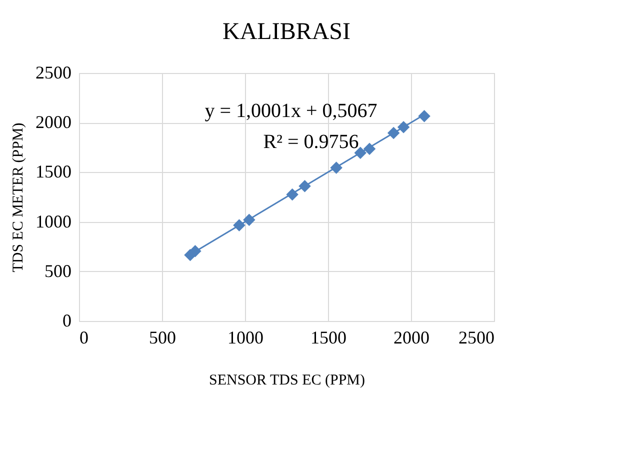 The image size is (617, 459). Describe the element at coordinates (246, 338) in the screenshot. I see `x-tick-label: 1000` at that location.